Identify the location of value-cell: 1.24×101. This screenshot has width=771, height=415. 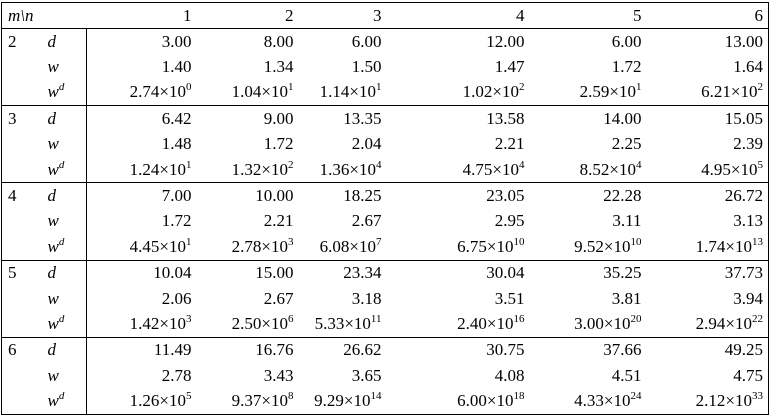
(141, 170).